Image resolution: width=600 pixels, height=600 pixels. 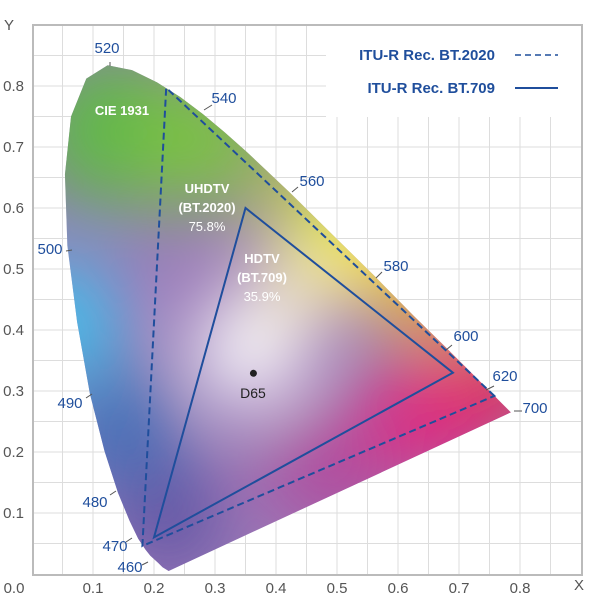 I want to click on wavelength-label-470: 470, so click(x=114, y=546).